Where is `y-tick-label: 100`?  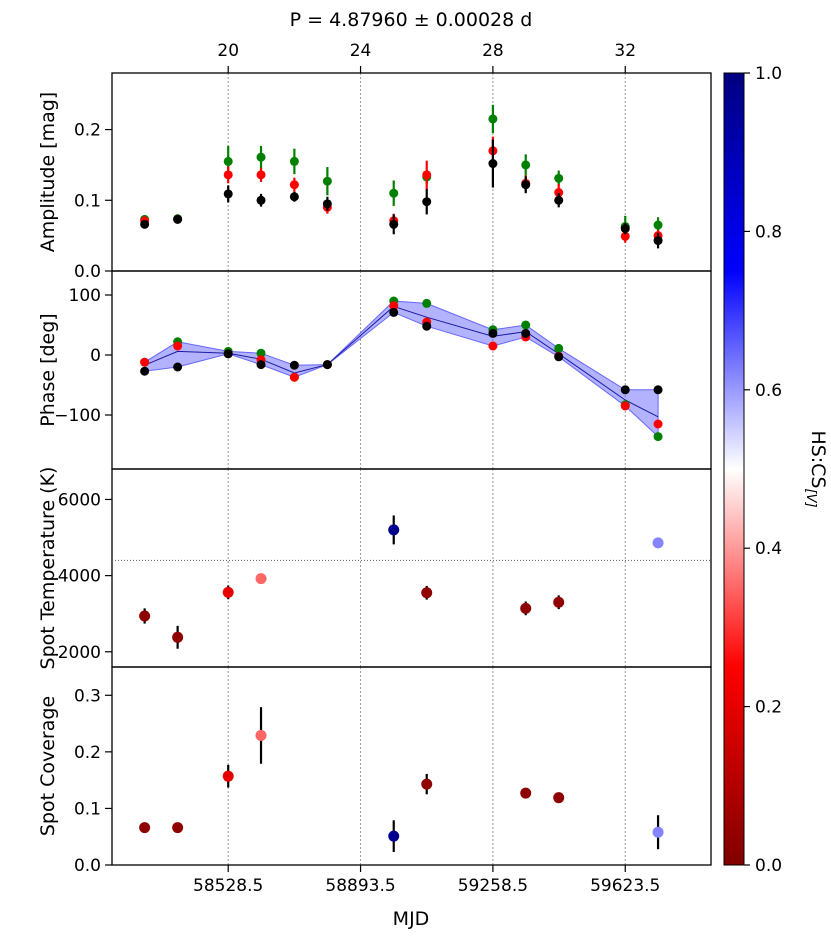
y-tick-label: 100 is located at coordinates (85, 296).